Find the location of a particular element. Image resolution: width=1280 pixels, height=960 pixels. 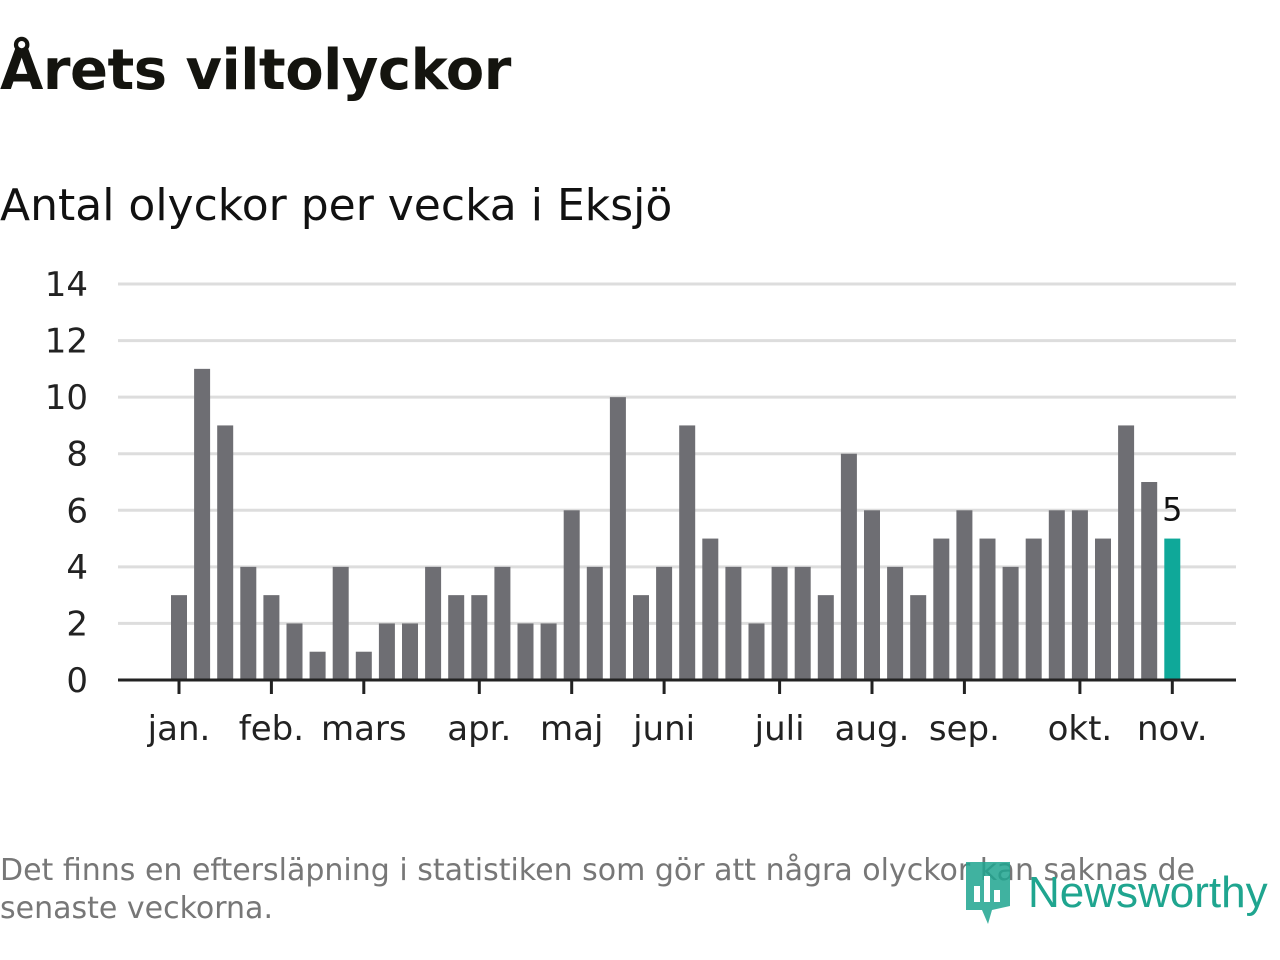

x-tick-label: apr. is located at coordinates (479, 729).